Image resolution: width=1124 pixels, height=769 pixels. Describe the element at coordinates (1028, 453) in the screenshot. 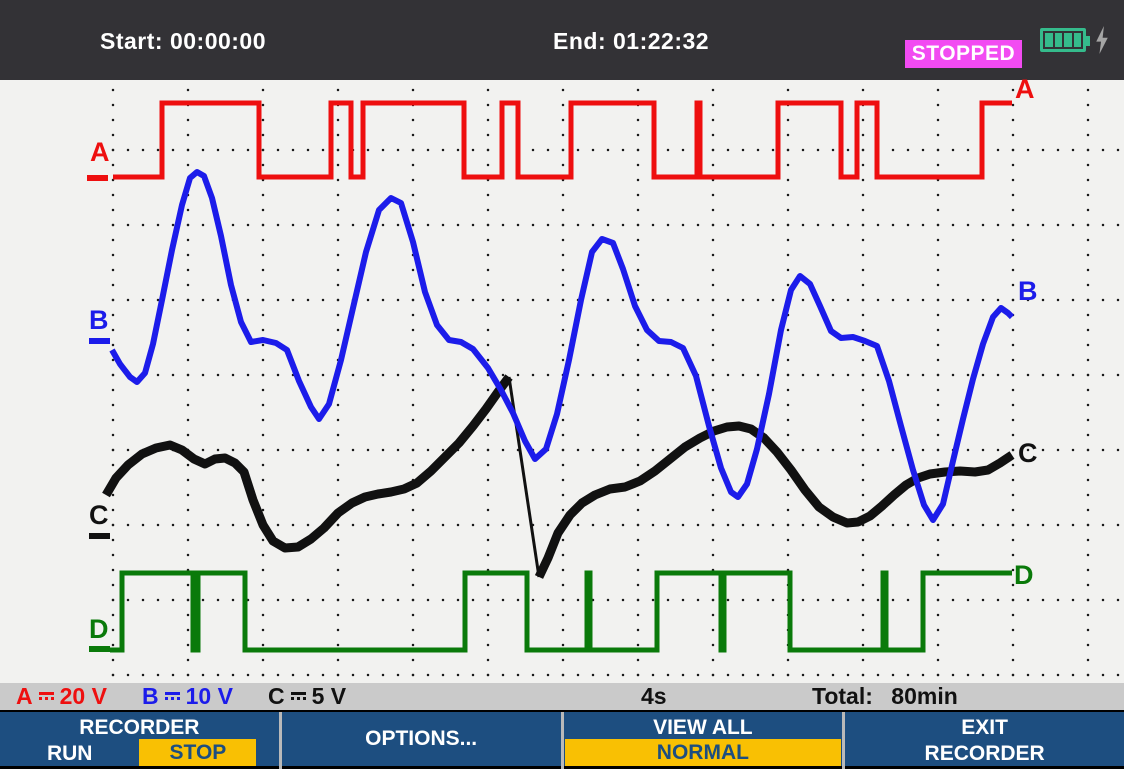

I see `channel-C-right-label: C` at that location.